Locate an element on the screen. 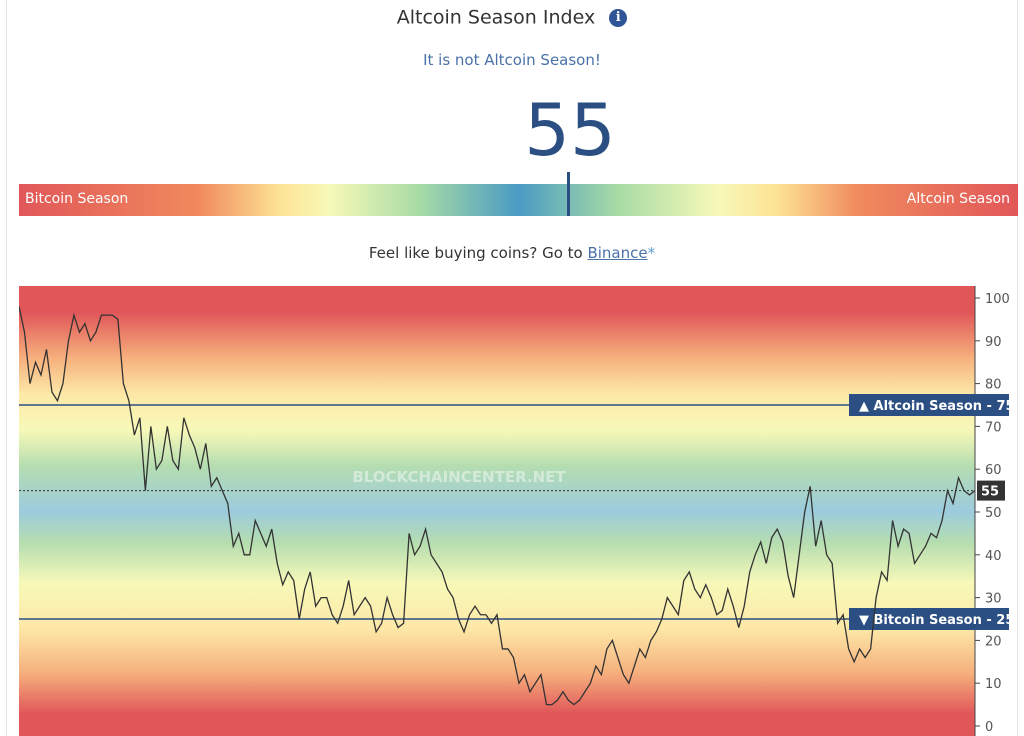 The width and height of the screenshot is (1024, 736). y-tick-label: 10 is located at coordinates (993, 684).